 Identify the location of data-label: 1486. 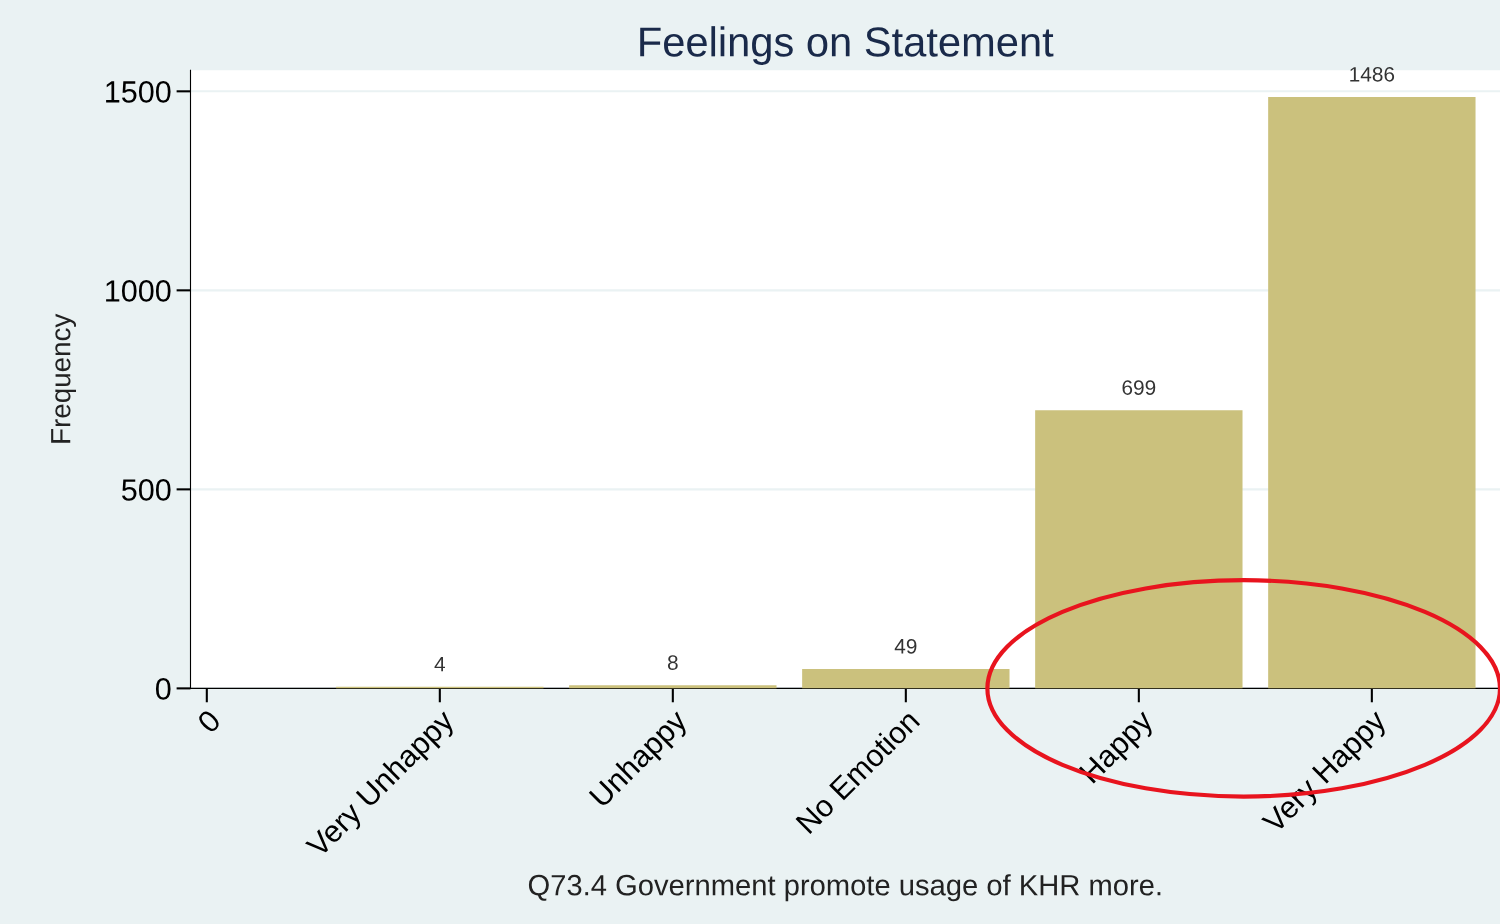
(1372, 74).